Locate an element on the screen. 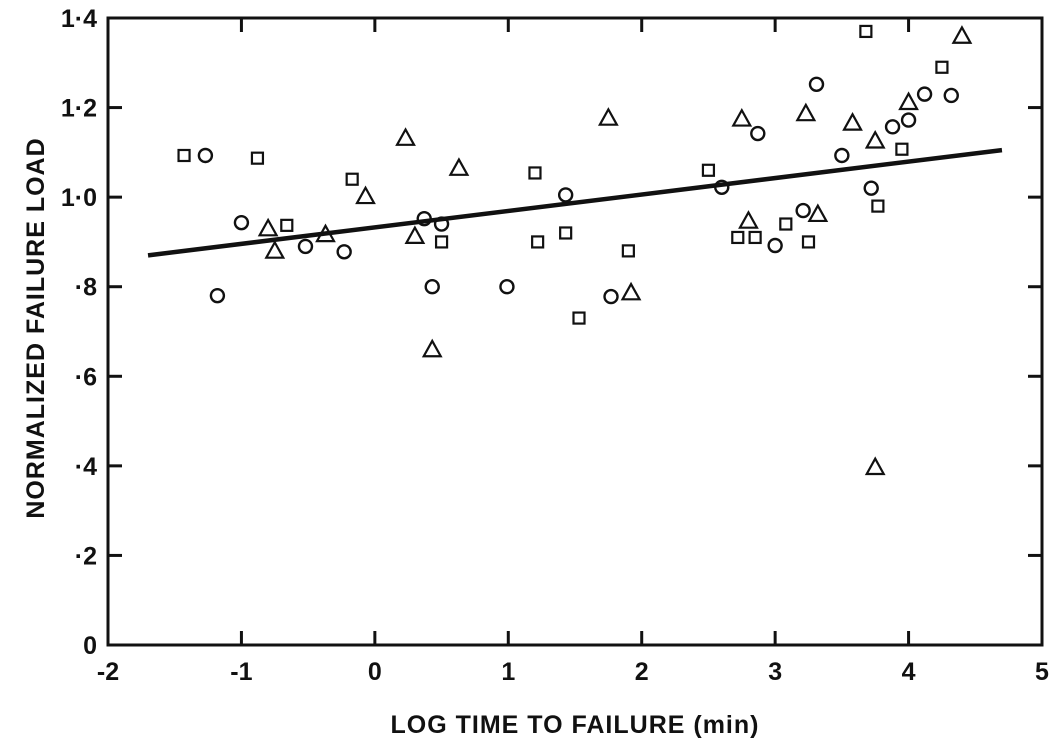 The height and width of the screenshot is (741, 1050). x-tick-label: -2 is located at coordinates (108, 672).